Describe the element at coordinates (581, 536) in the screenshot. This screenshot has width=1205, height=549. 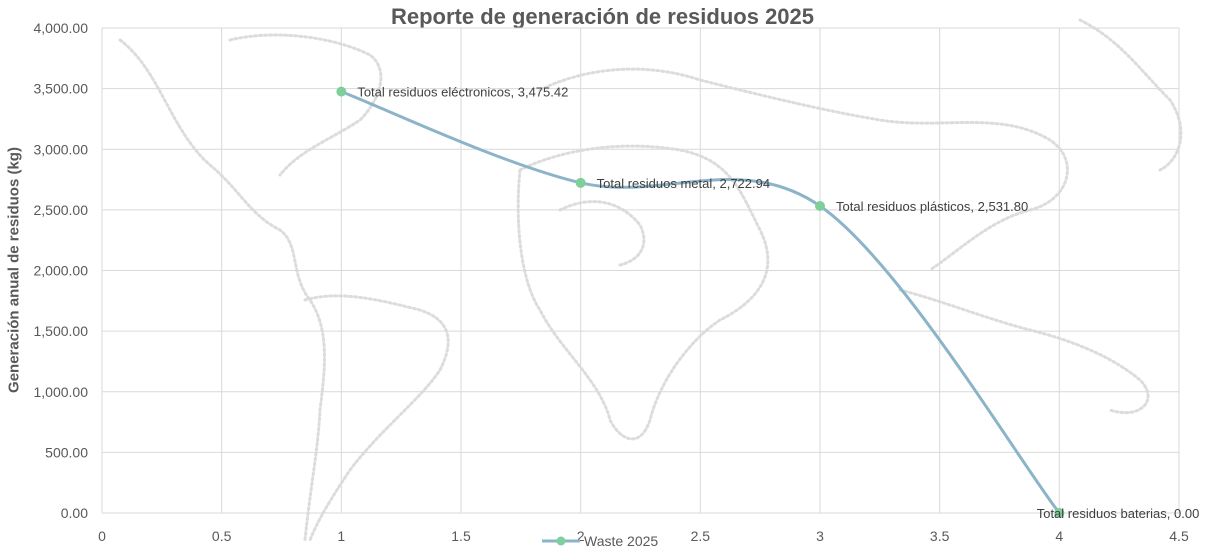
I see `x-tick-label: 2` at that location.